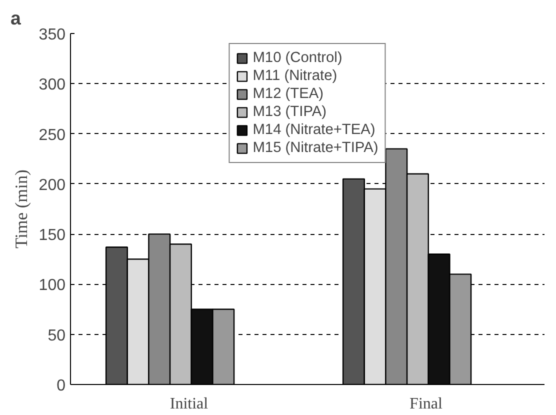 The height and width of the screenshot is (415, 556). Describe the element at coordinates (52, 235) in the screenshot. I see `y-tick-label: 150` at that location.